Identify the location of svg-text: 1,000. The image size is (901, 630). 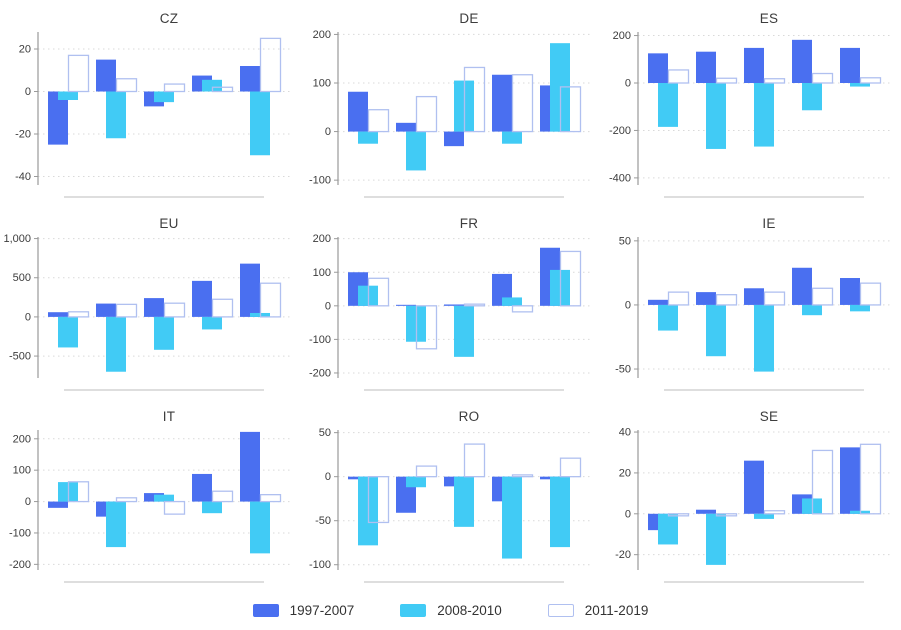
(17, 239).